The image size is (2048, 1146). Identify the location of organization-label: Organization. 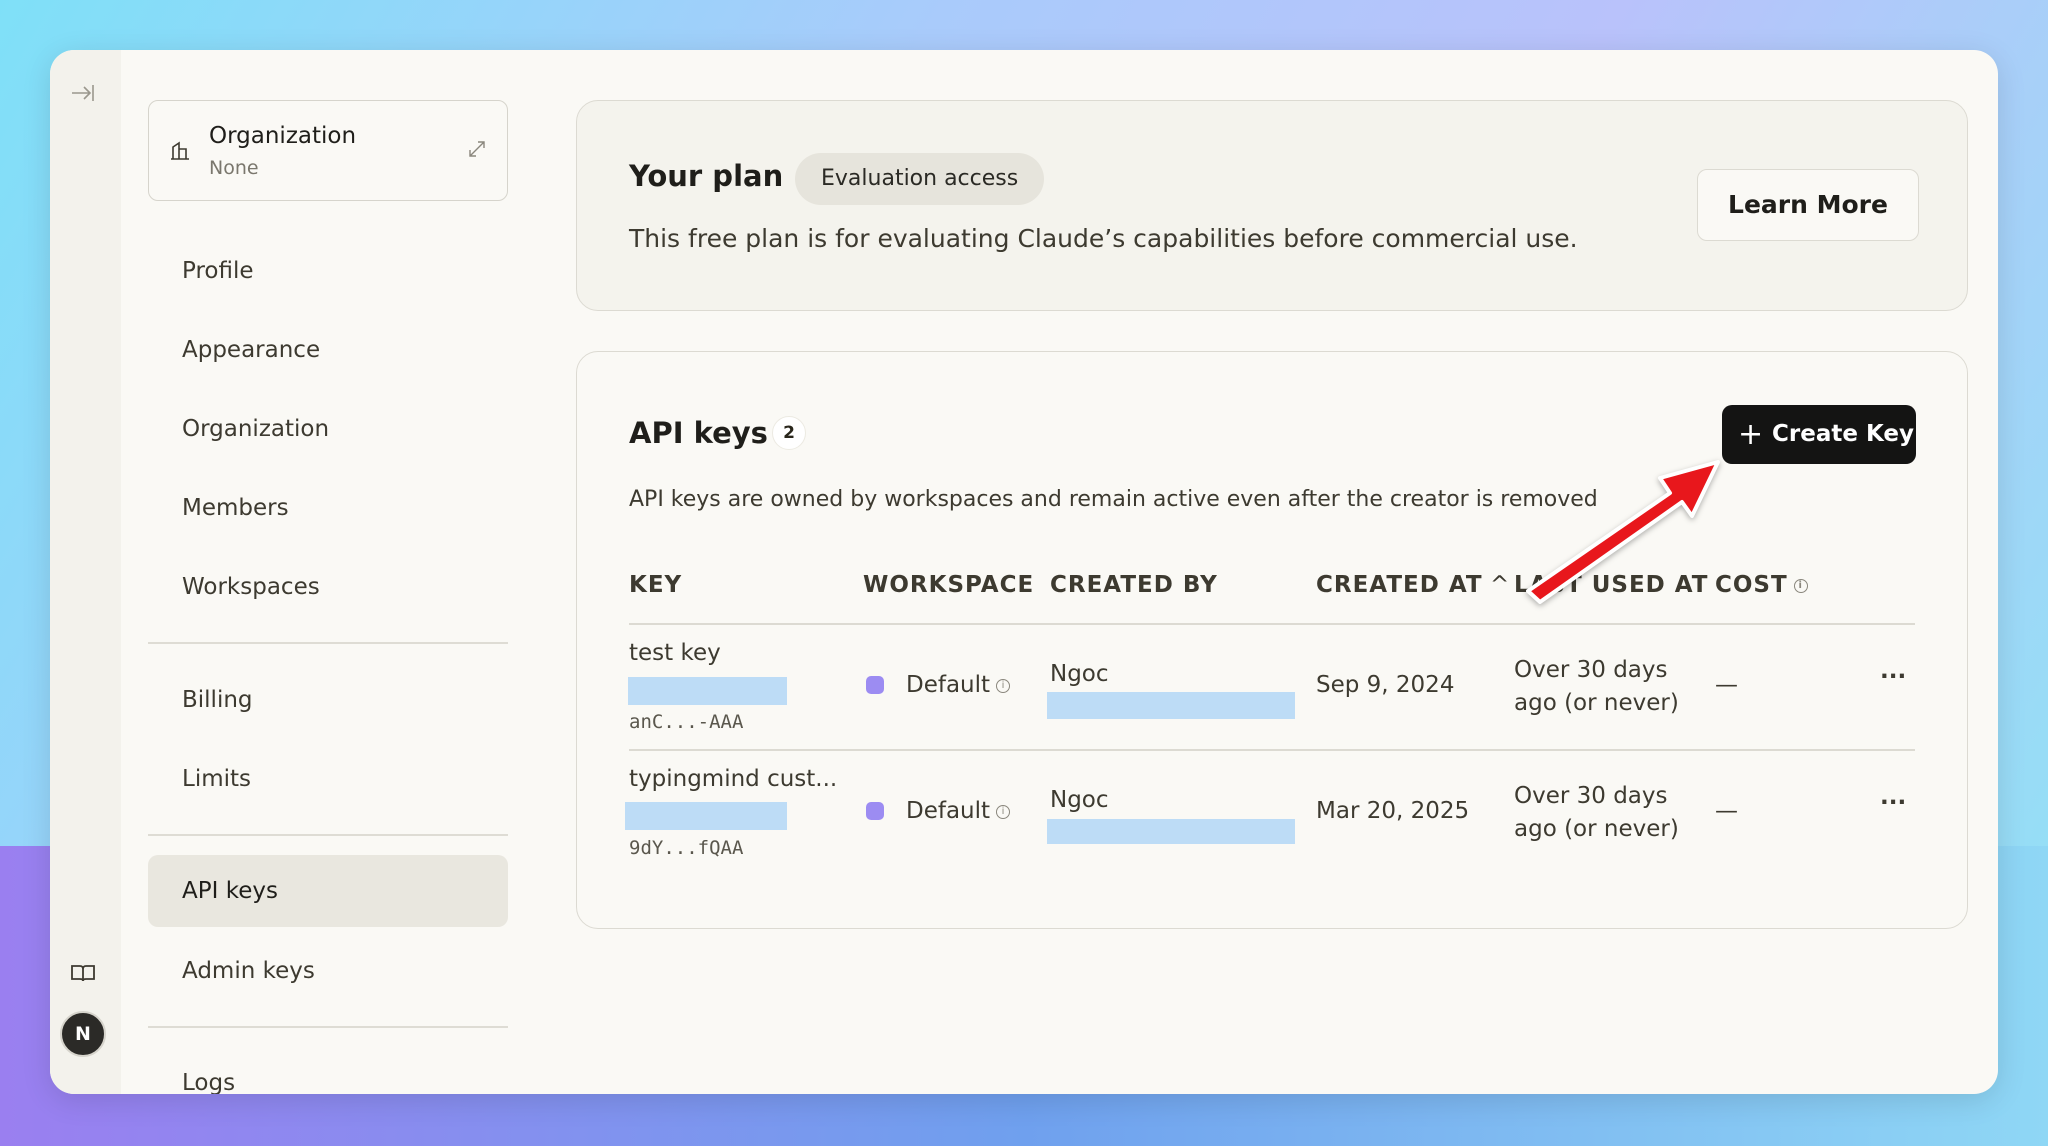
(283, 136).